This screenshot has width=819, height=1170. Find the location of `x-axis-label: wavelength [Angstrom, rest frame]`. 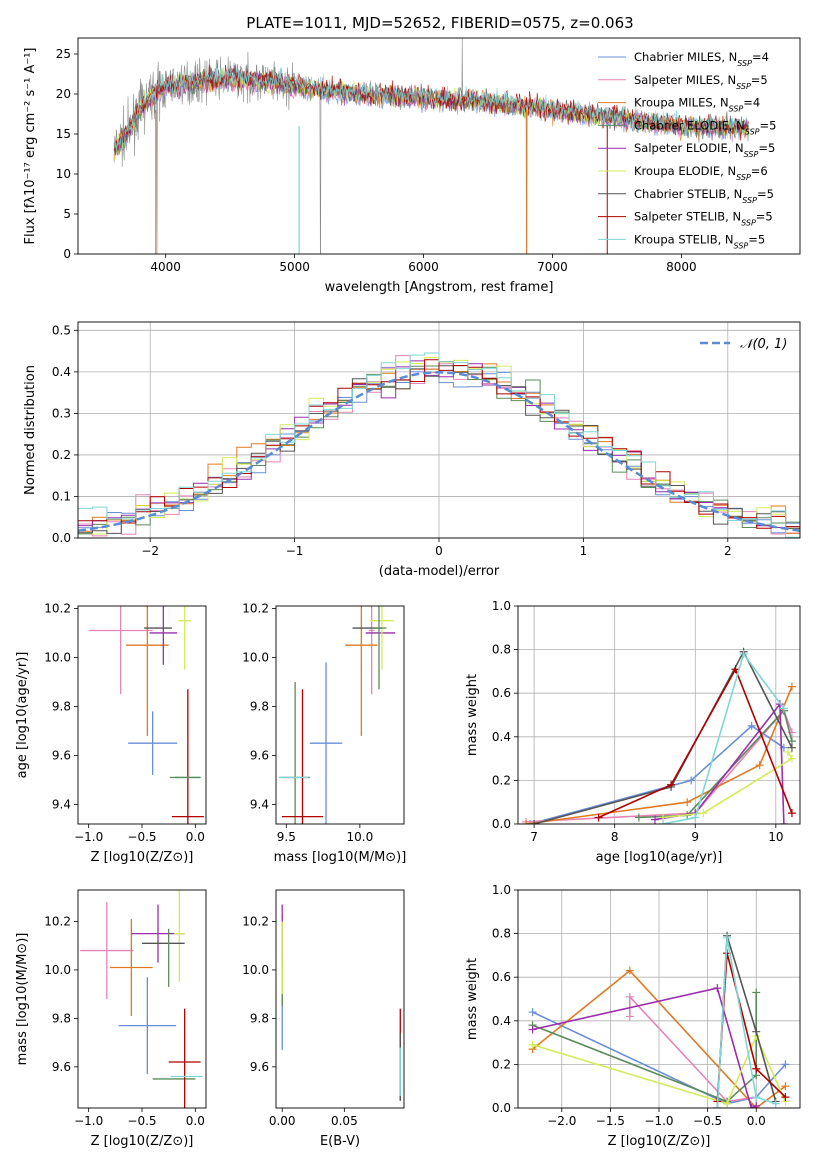

x-axis-label: wavelength [Angstrom, rest frame] is located at coordinates (439, 287).